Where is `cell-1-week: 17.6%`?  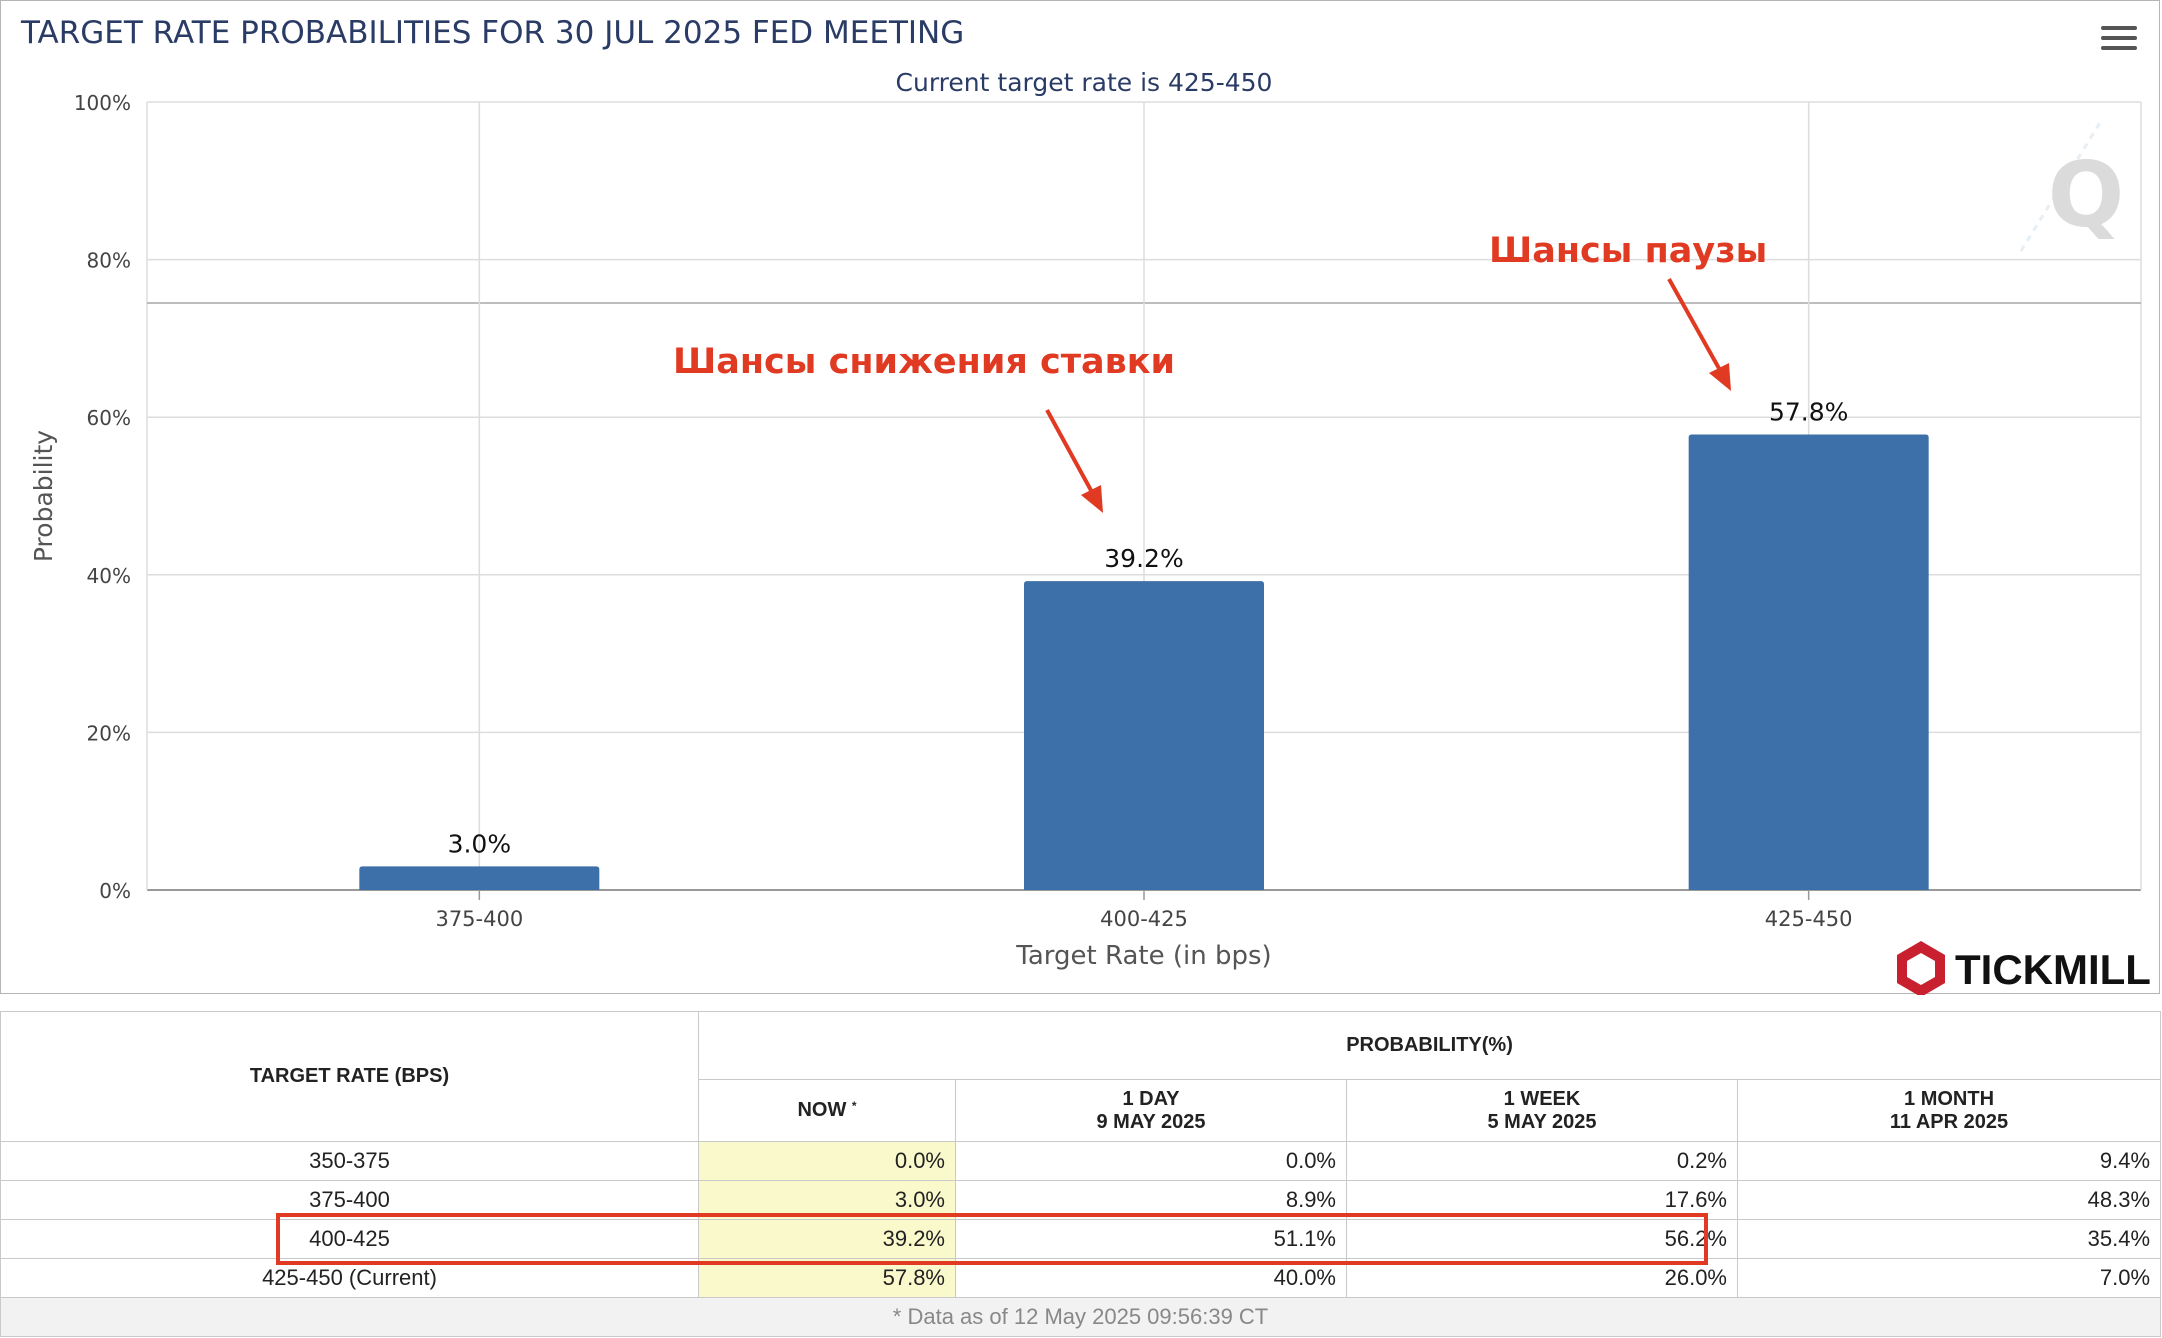 cell-1-week: 17.6% is located at coordinates (1542, 1200).